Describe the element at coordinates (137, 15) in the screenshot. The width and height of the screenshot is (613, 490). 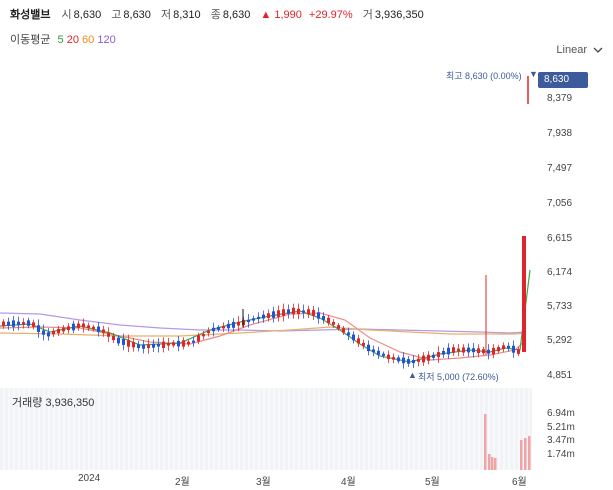
I see `high-value: 8,630` at that location.